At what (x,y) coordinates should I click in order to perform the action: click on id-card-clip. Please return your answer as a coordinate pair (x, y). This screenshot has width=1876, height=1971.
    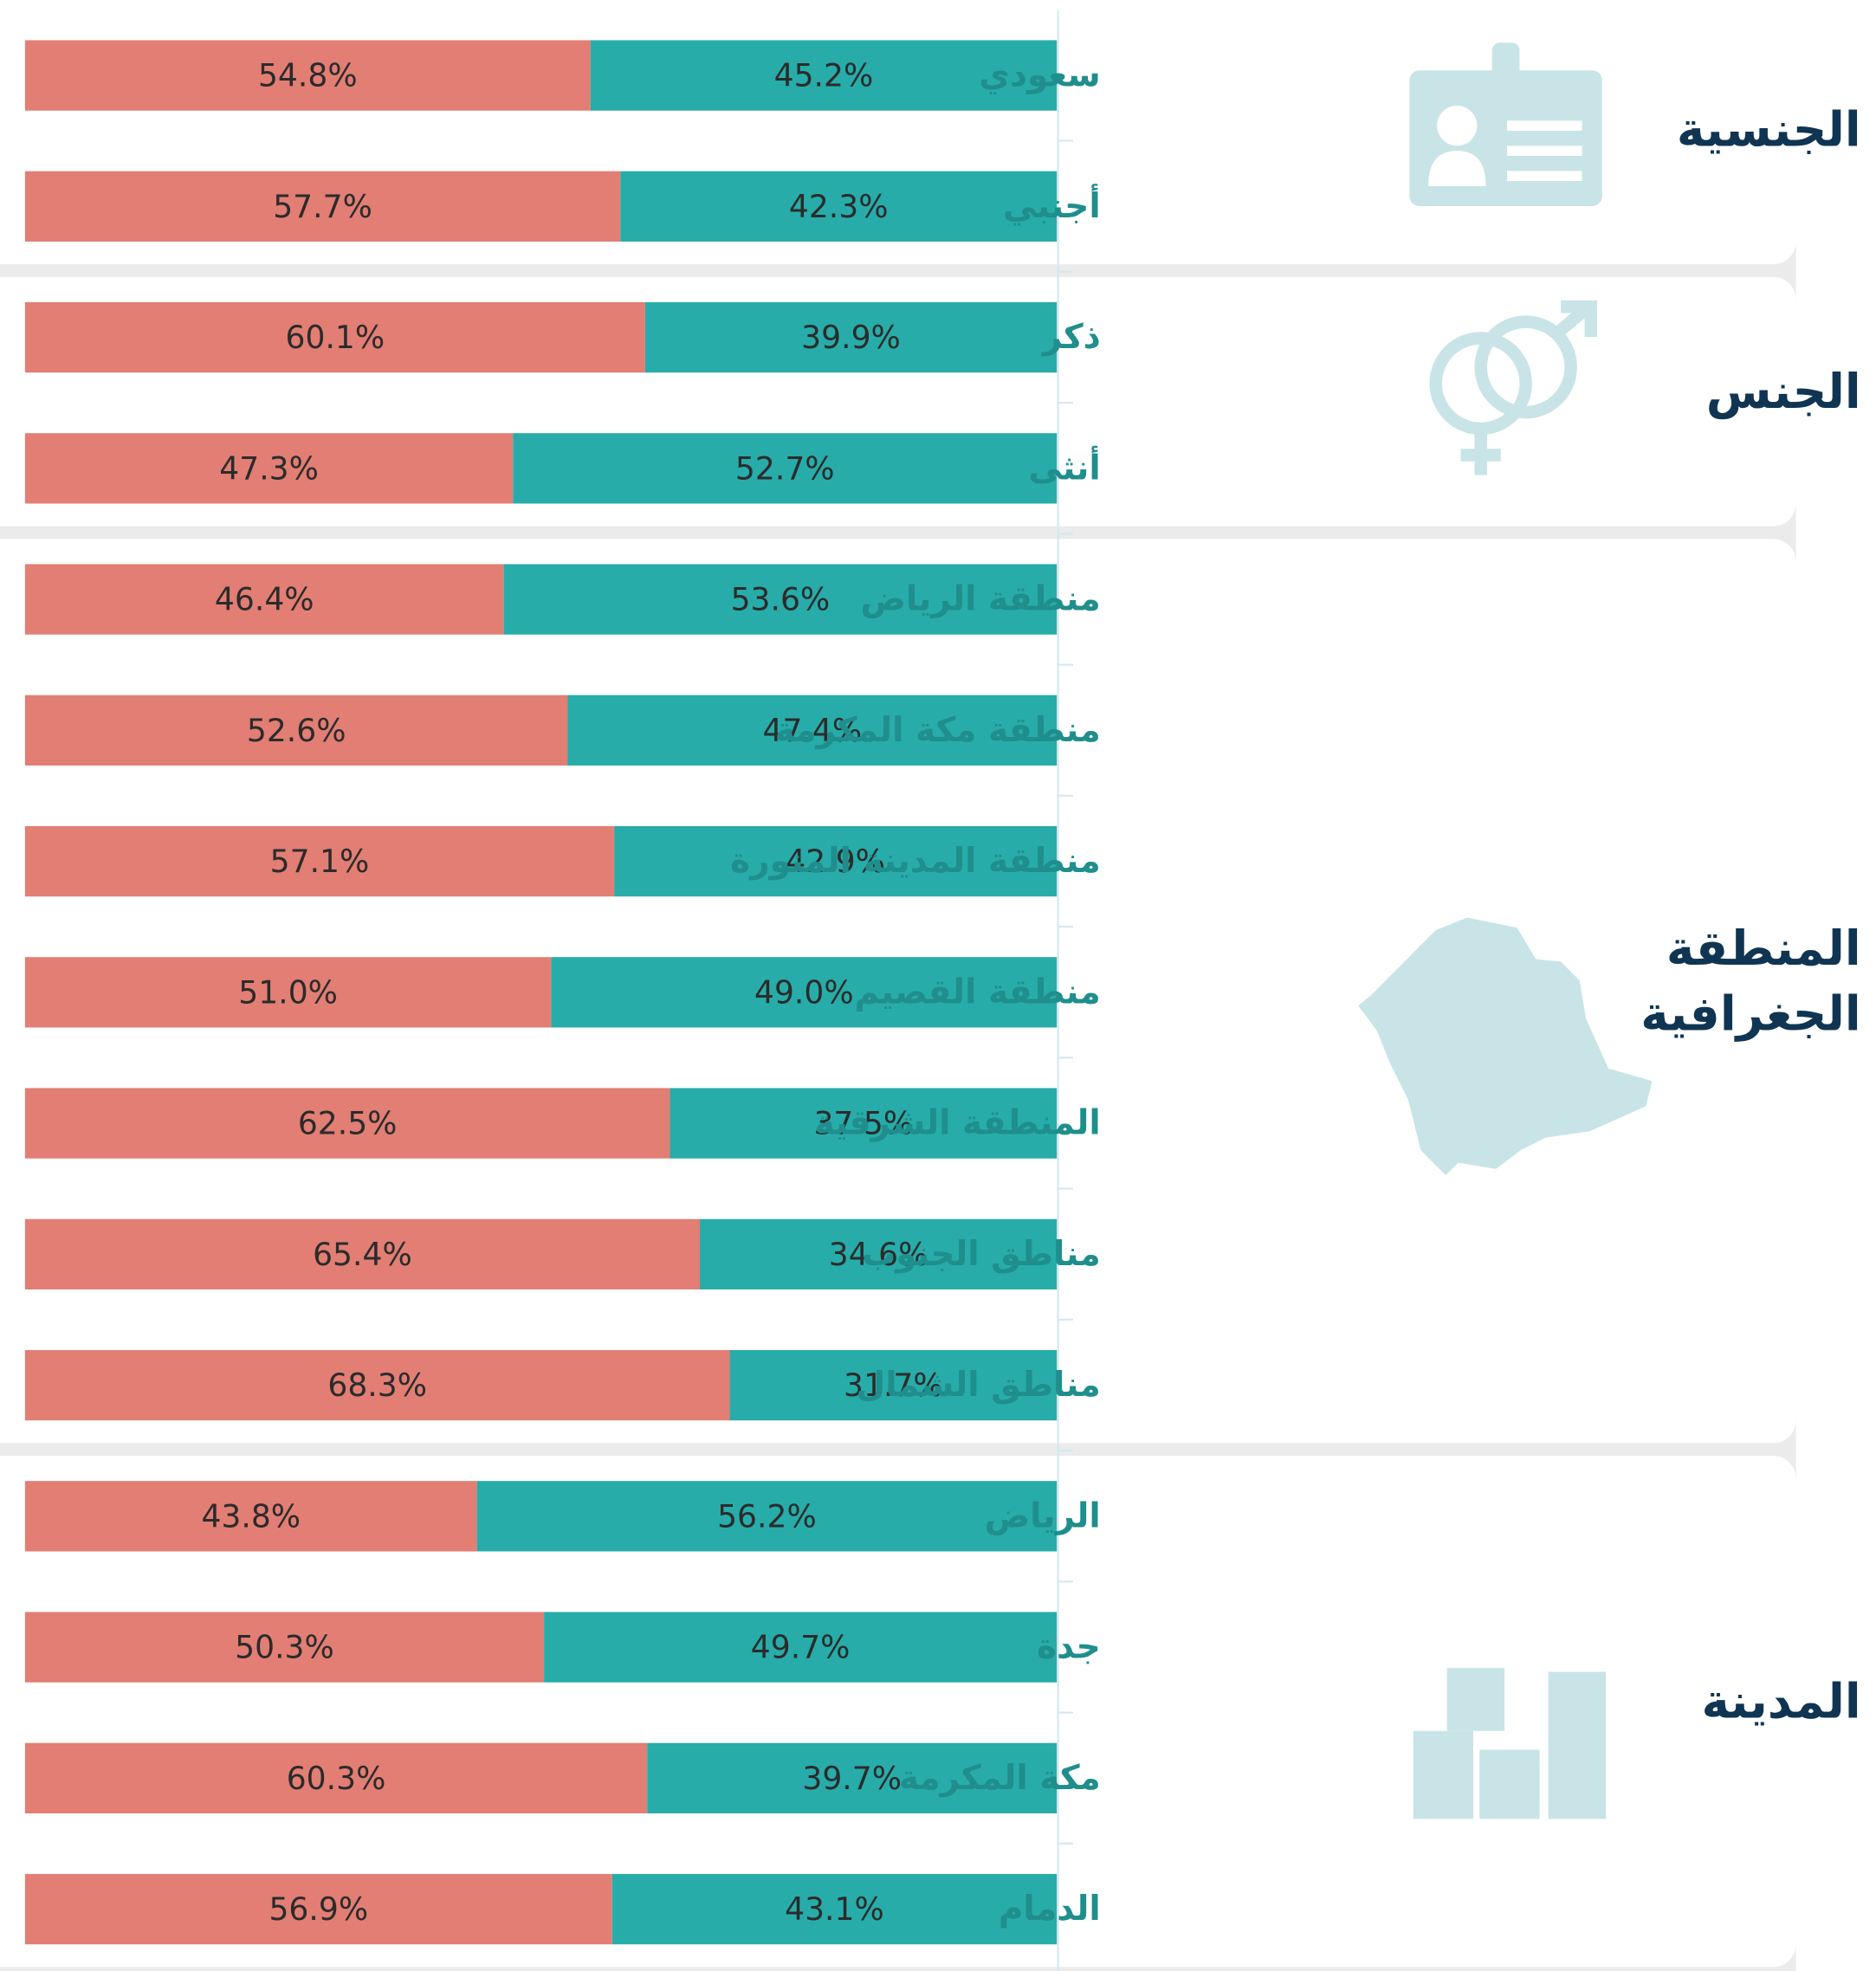
    Looking at the image, I should click on (1505, 61).